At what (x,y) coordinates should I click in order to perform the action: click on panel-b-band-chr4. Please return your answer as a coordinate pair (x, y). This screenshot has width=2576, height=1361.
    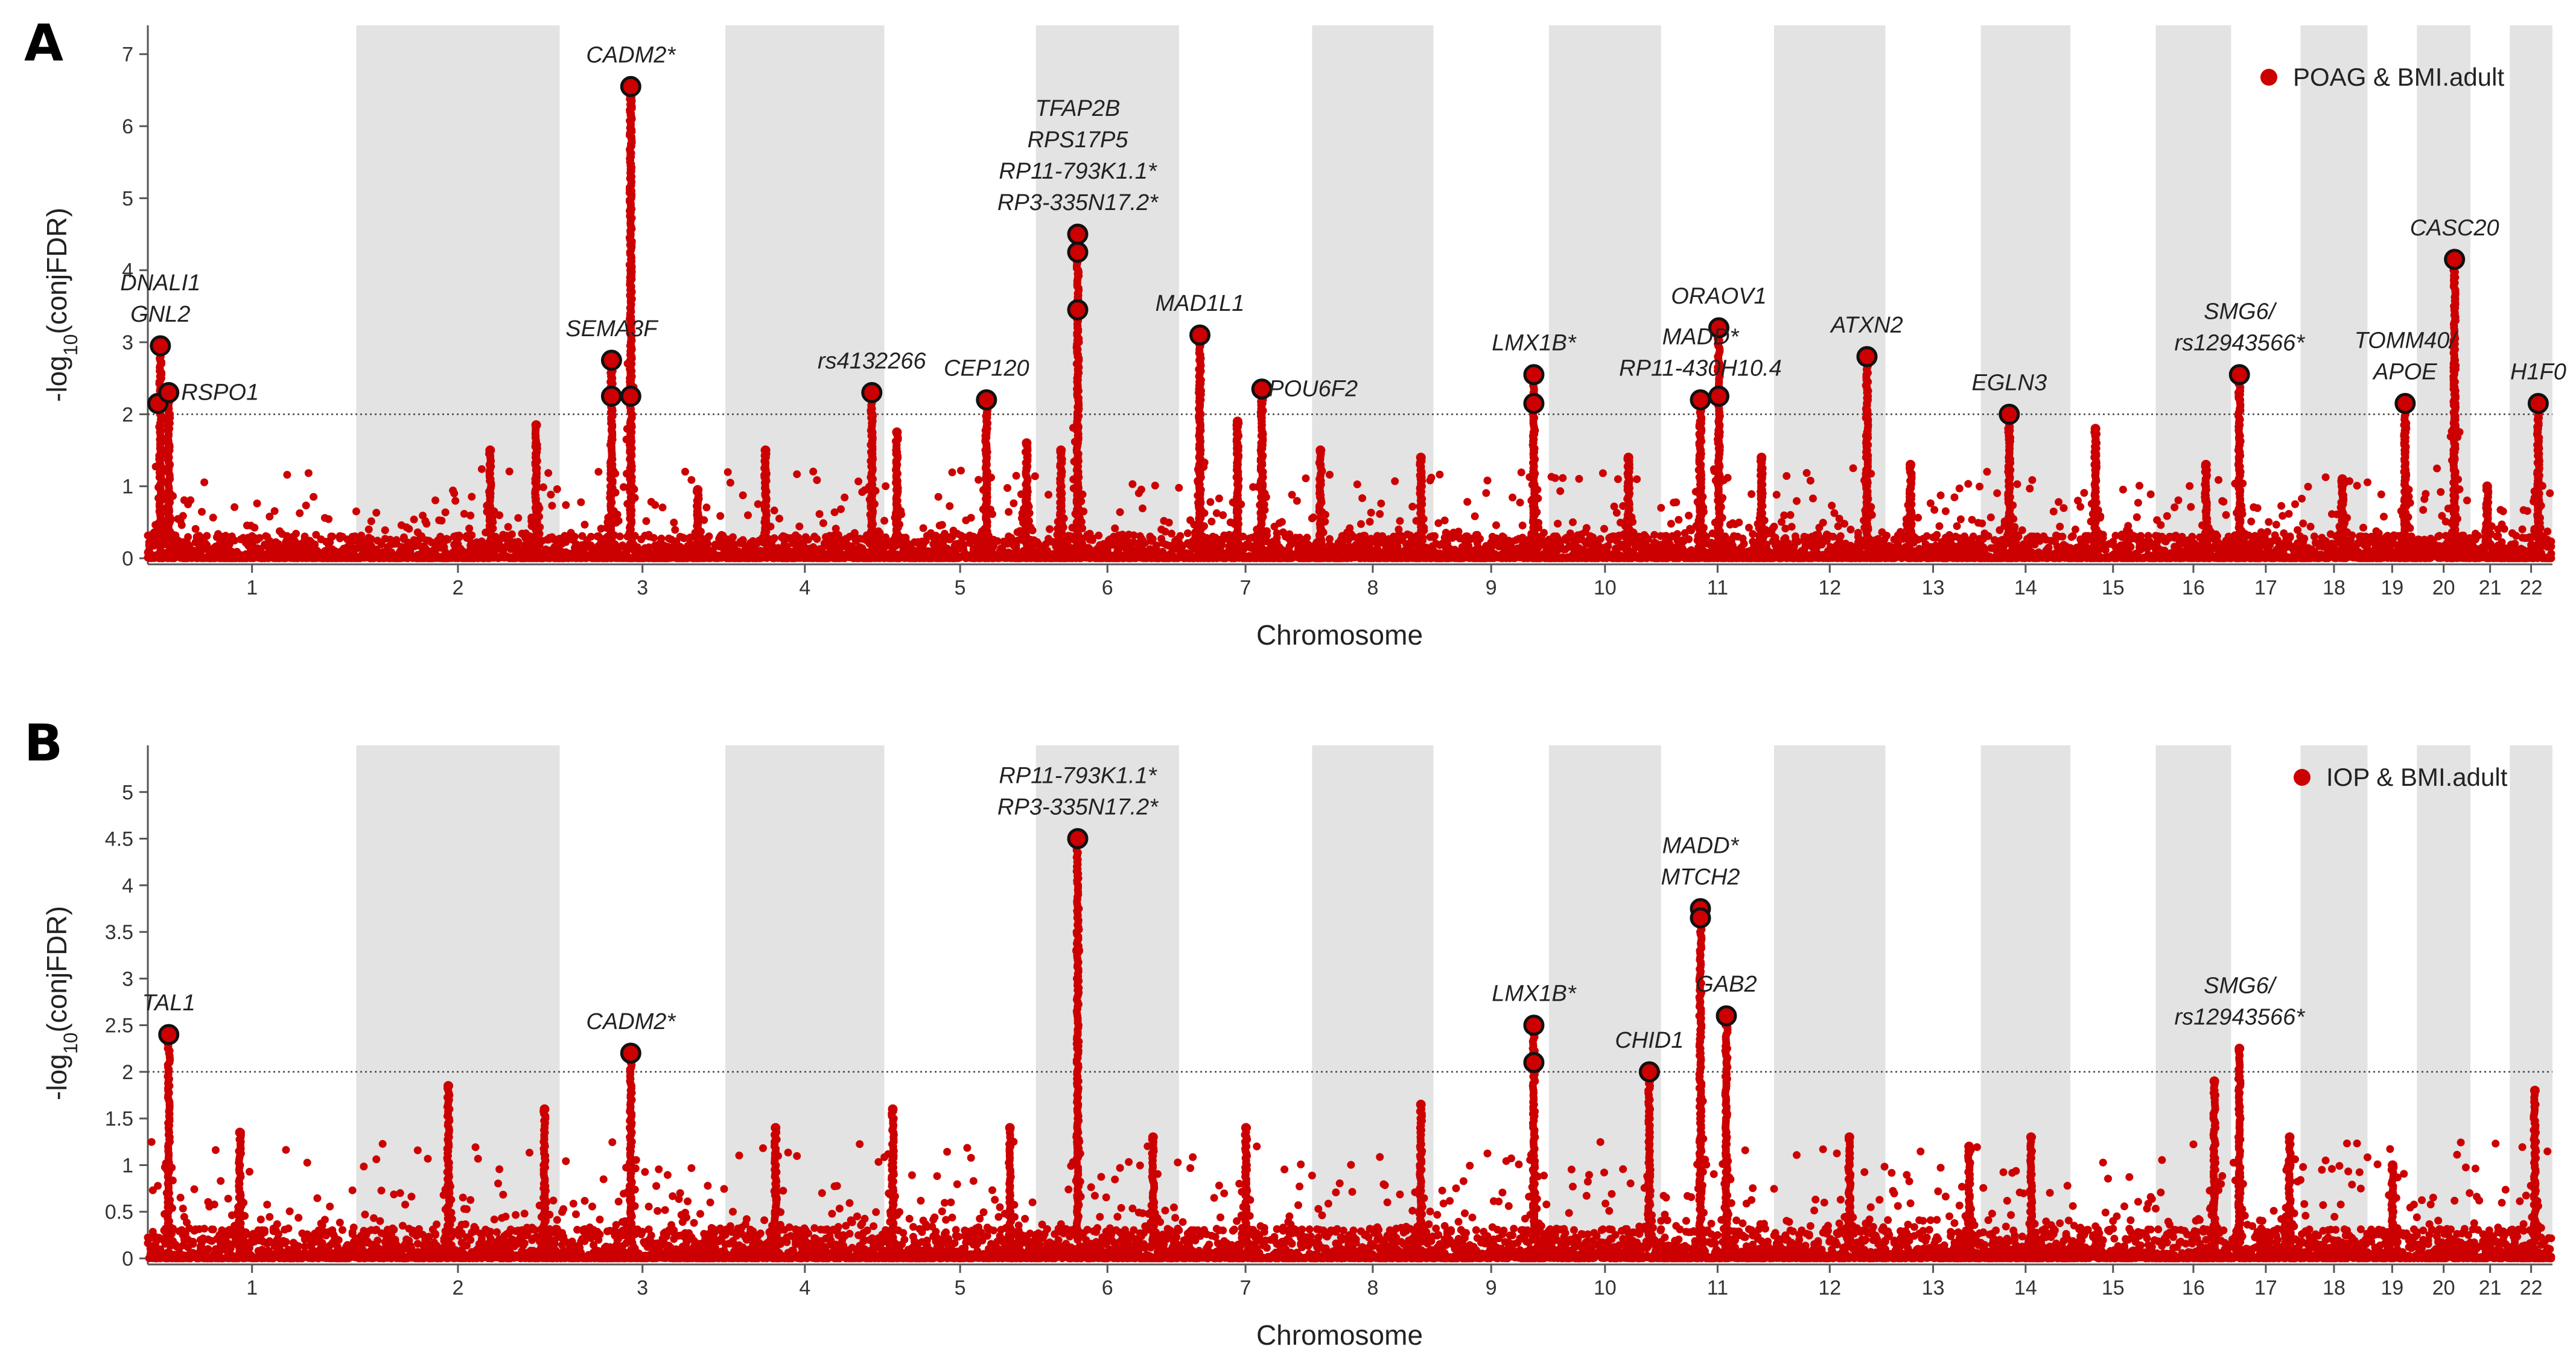
    Looking at the image, I should click on (805, 1001).